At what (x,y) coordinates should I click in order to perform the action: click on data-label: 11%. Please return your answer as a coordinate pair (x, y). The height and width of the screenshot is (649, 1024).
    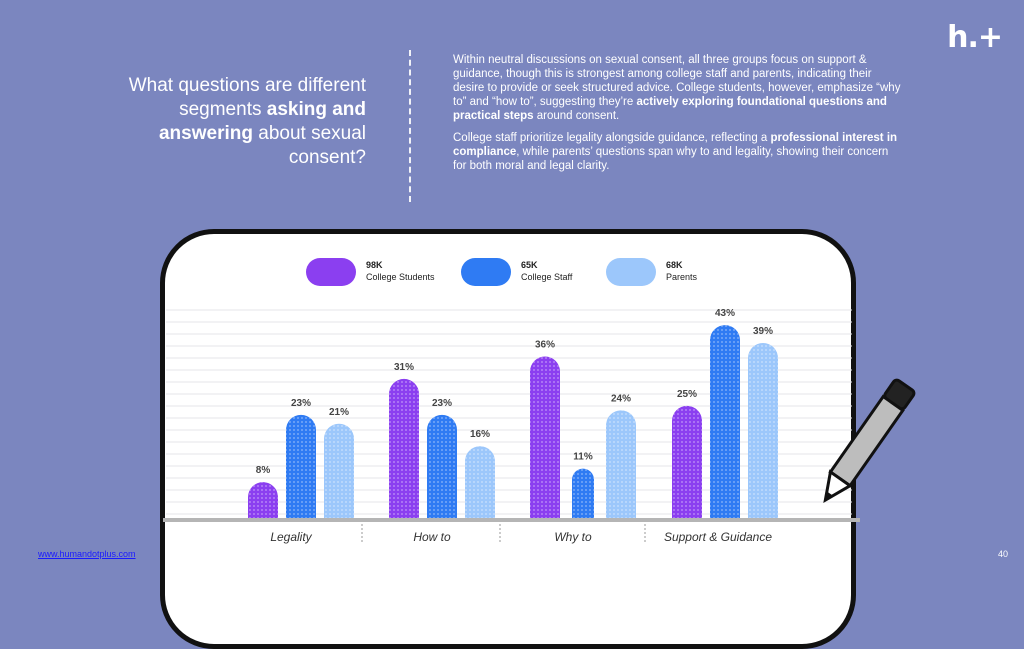
    Looking at the image, I should click on (583, 457).